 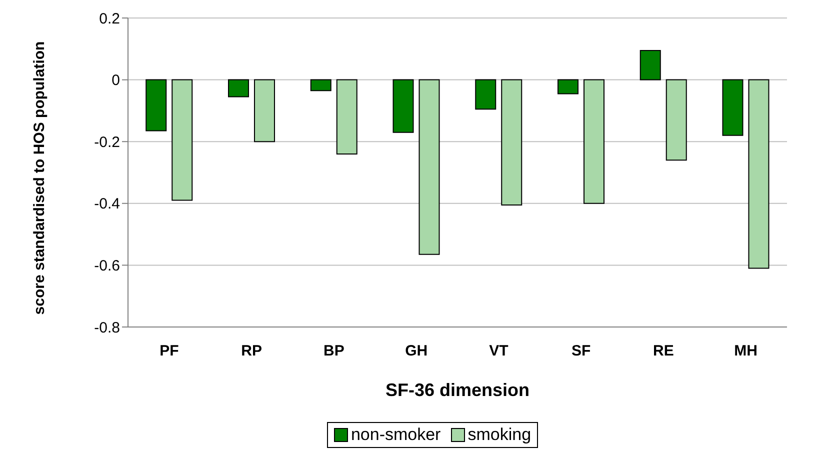 I want to click on y-tick-label: -0.2, so click(x=107, y=142).